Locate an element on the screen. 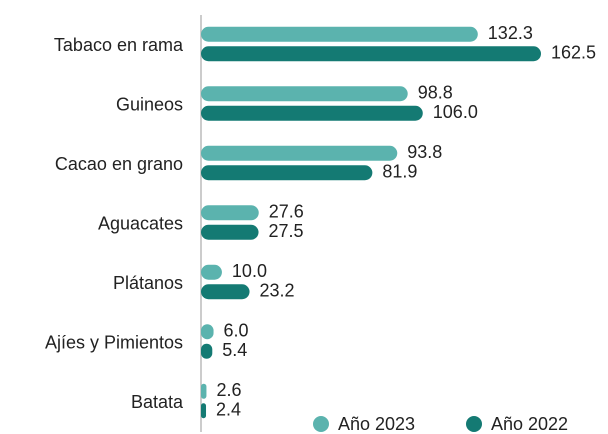  category-label: Plátanos is located at coordinates (148, 283).